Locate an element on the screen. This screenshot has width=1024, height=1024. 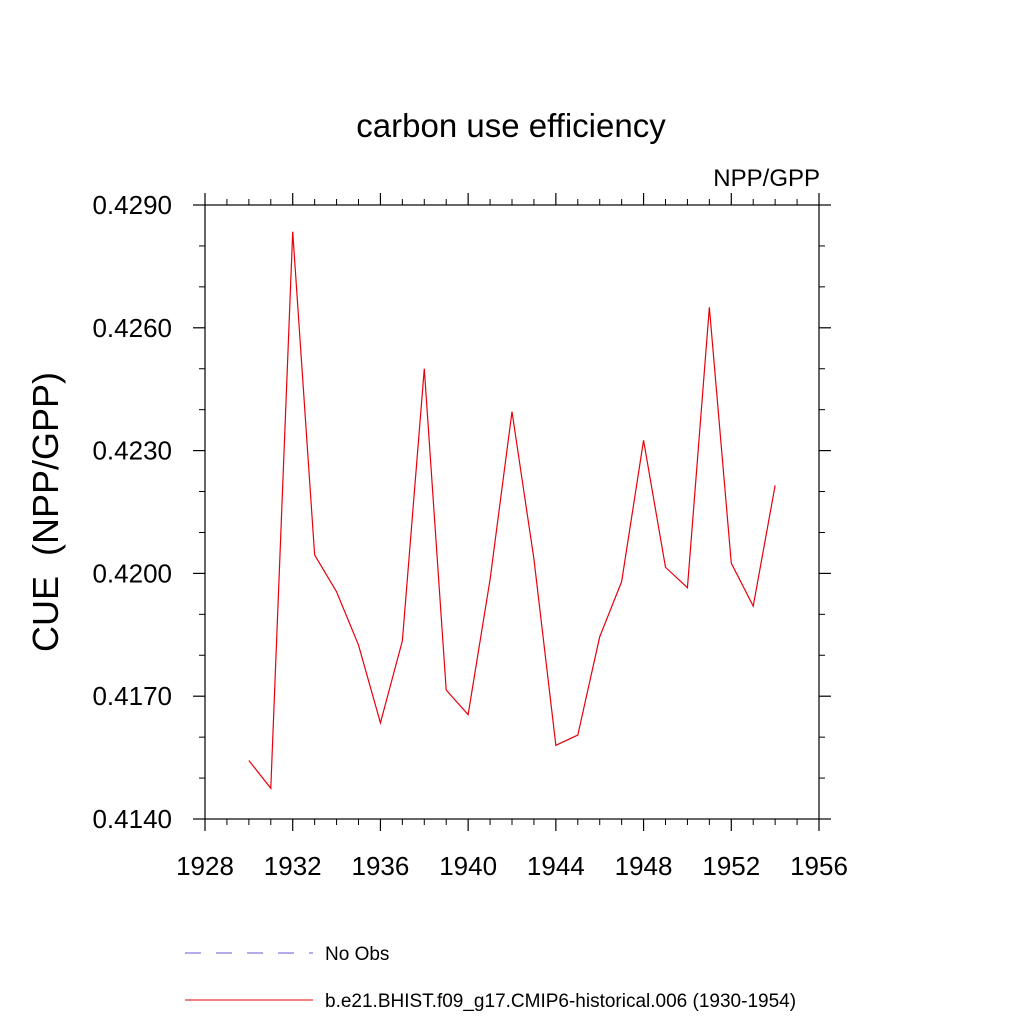
x-tick-label: 1956 is located at coordinates (819, 866).